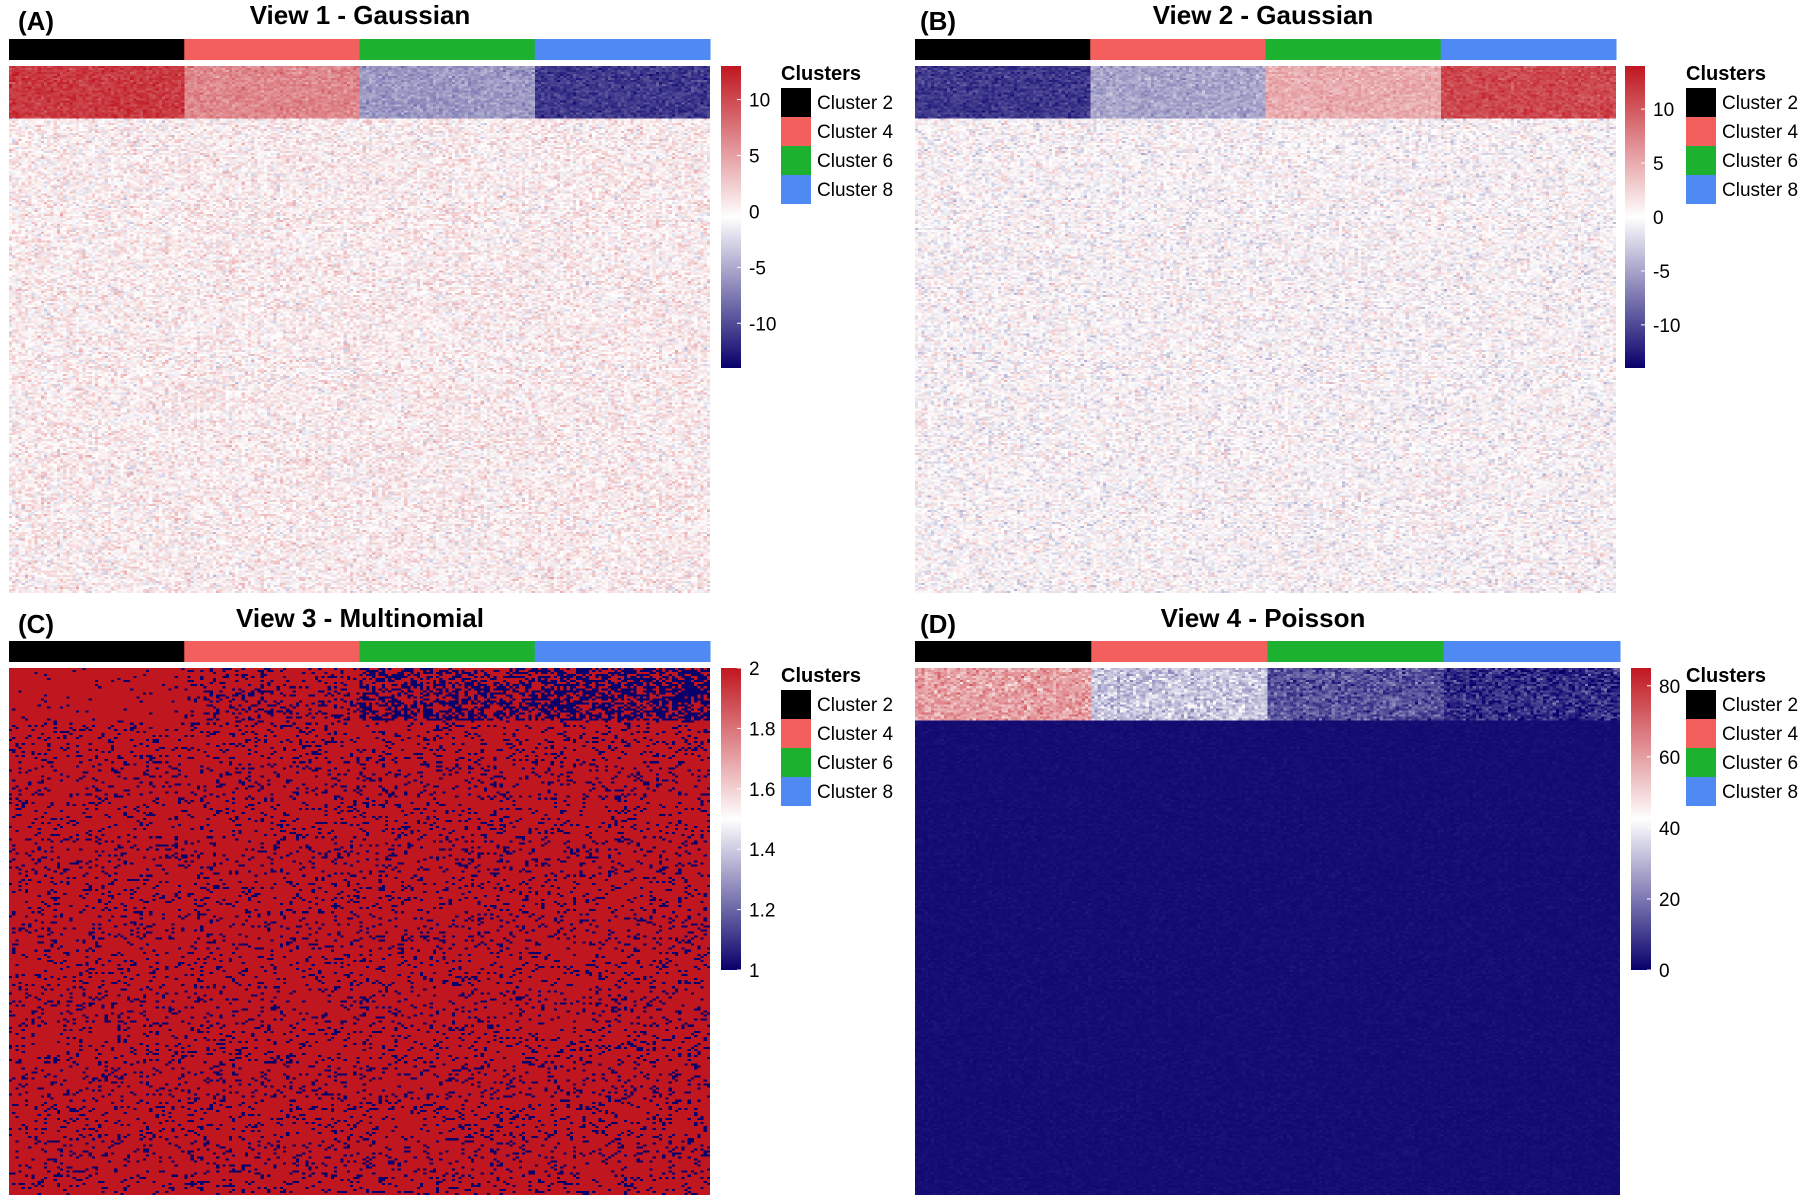 This screenshot has width=1800, height=1200. I want to click on panel-title: View 4 - Poisson, so click(1263, 618).